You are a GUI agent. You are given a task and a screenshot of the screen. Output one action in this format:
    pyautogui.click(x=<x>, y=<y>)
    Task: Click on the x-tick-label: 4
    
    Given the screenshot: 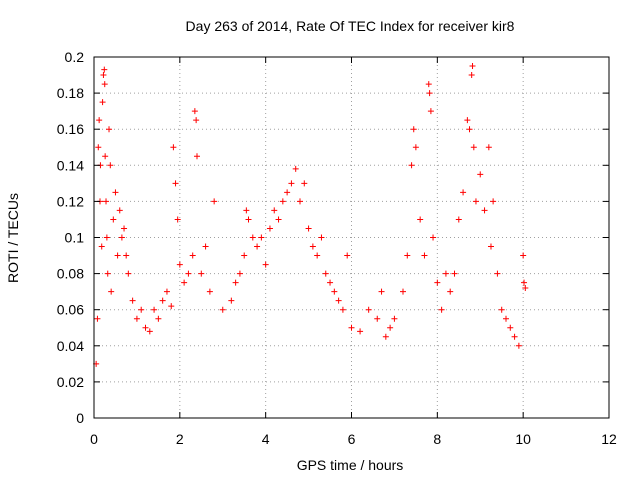 What is the action you would take?
    pyautogui.click(x=266, y=439)
    